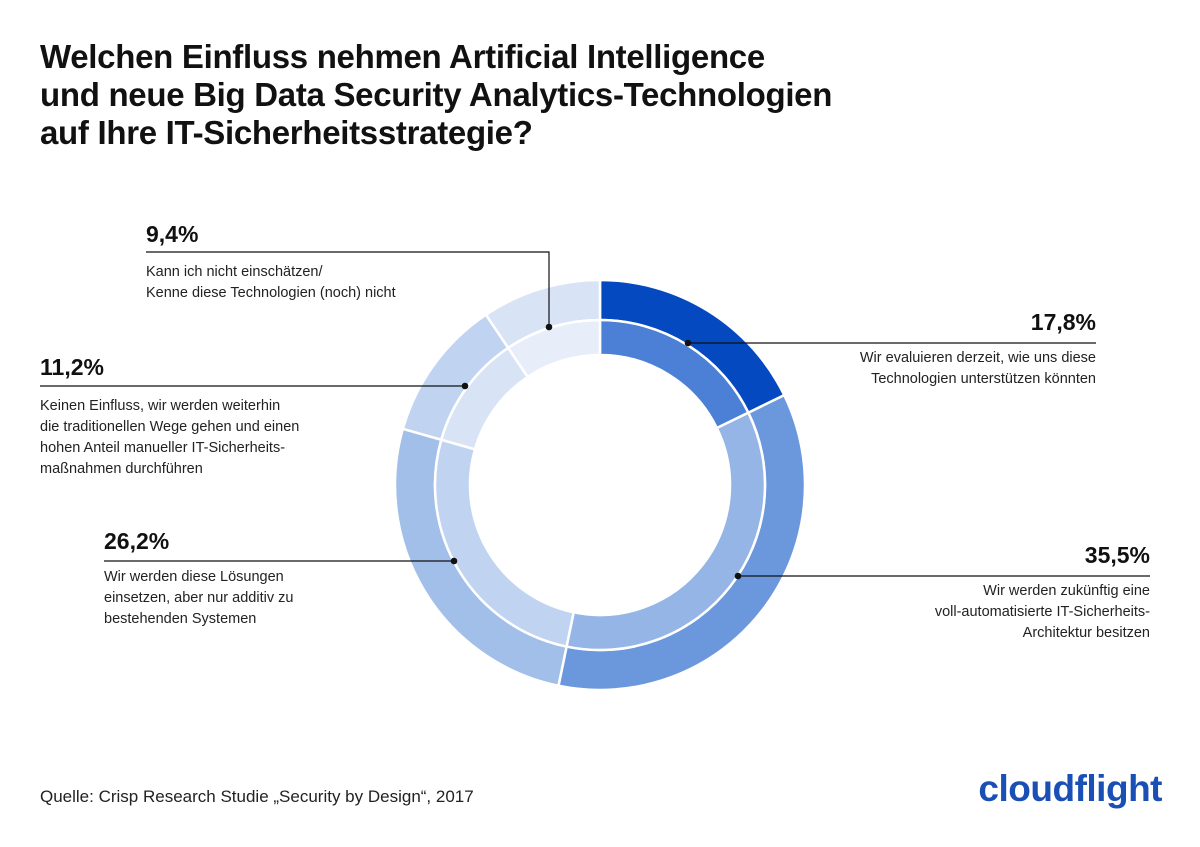  I want to click on slice-label-4-line-1: Kenne diese Technologien (noch) nicht, so click(271, 293).